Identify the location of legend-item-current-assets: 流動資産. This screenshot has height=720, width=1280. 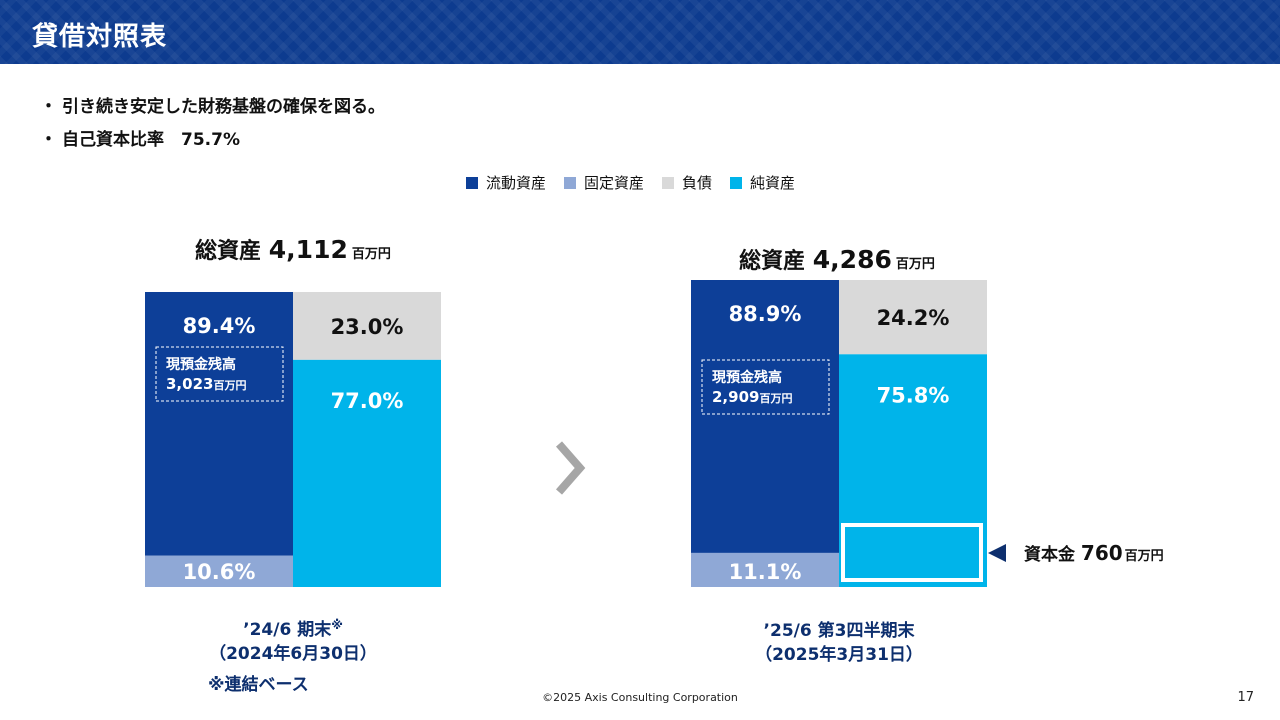
(506, 182).